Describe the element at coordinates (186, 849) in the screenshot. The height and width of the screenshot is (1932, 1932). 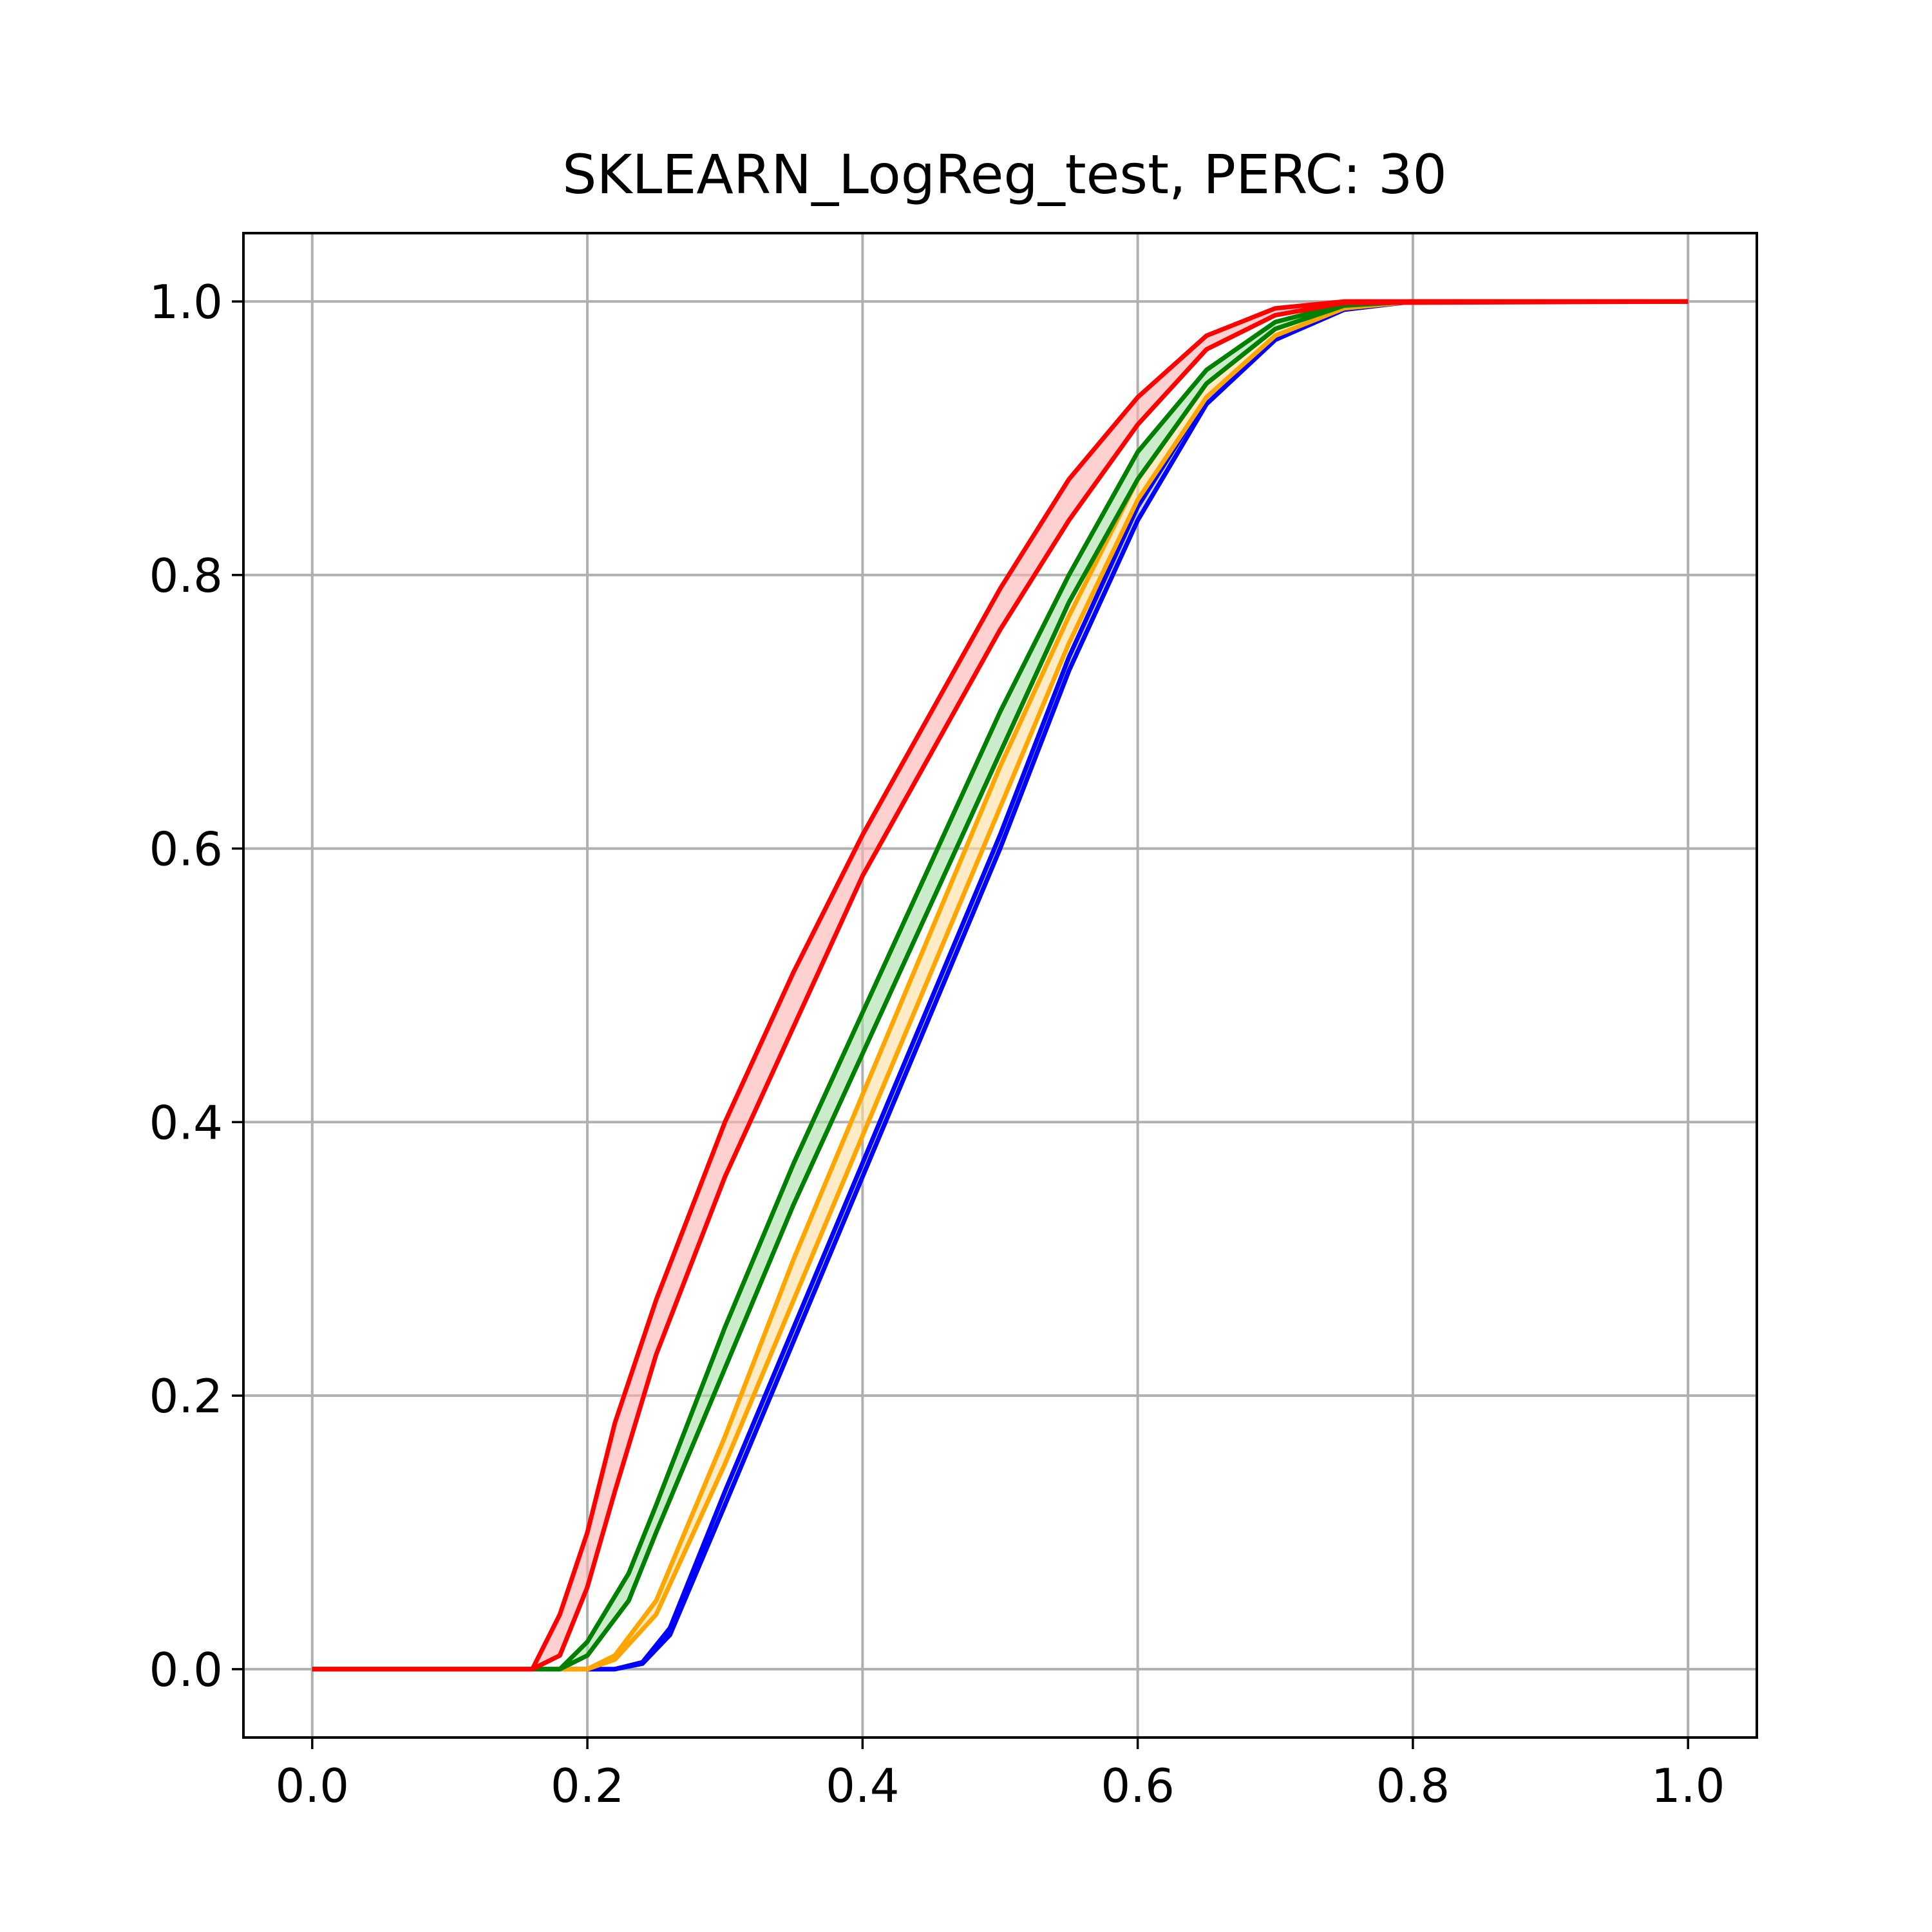
I see `y-tick-label: 0.6` at that location.